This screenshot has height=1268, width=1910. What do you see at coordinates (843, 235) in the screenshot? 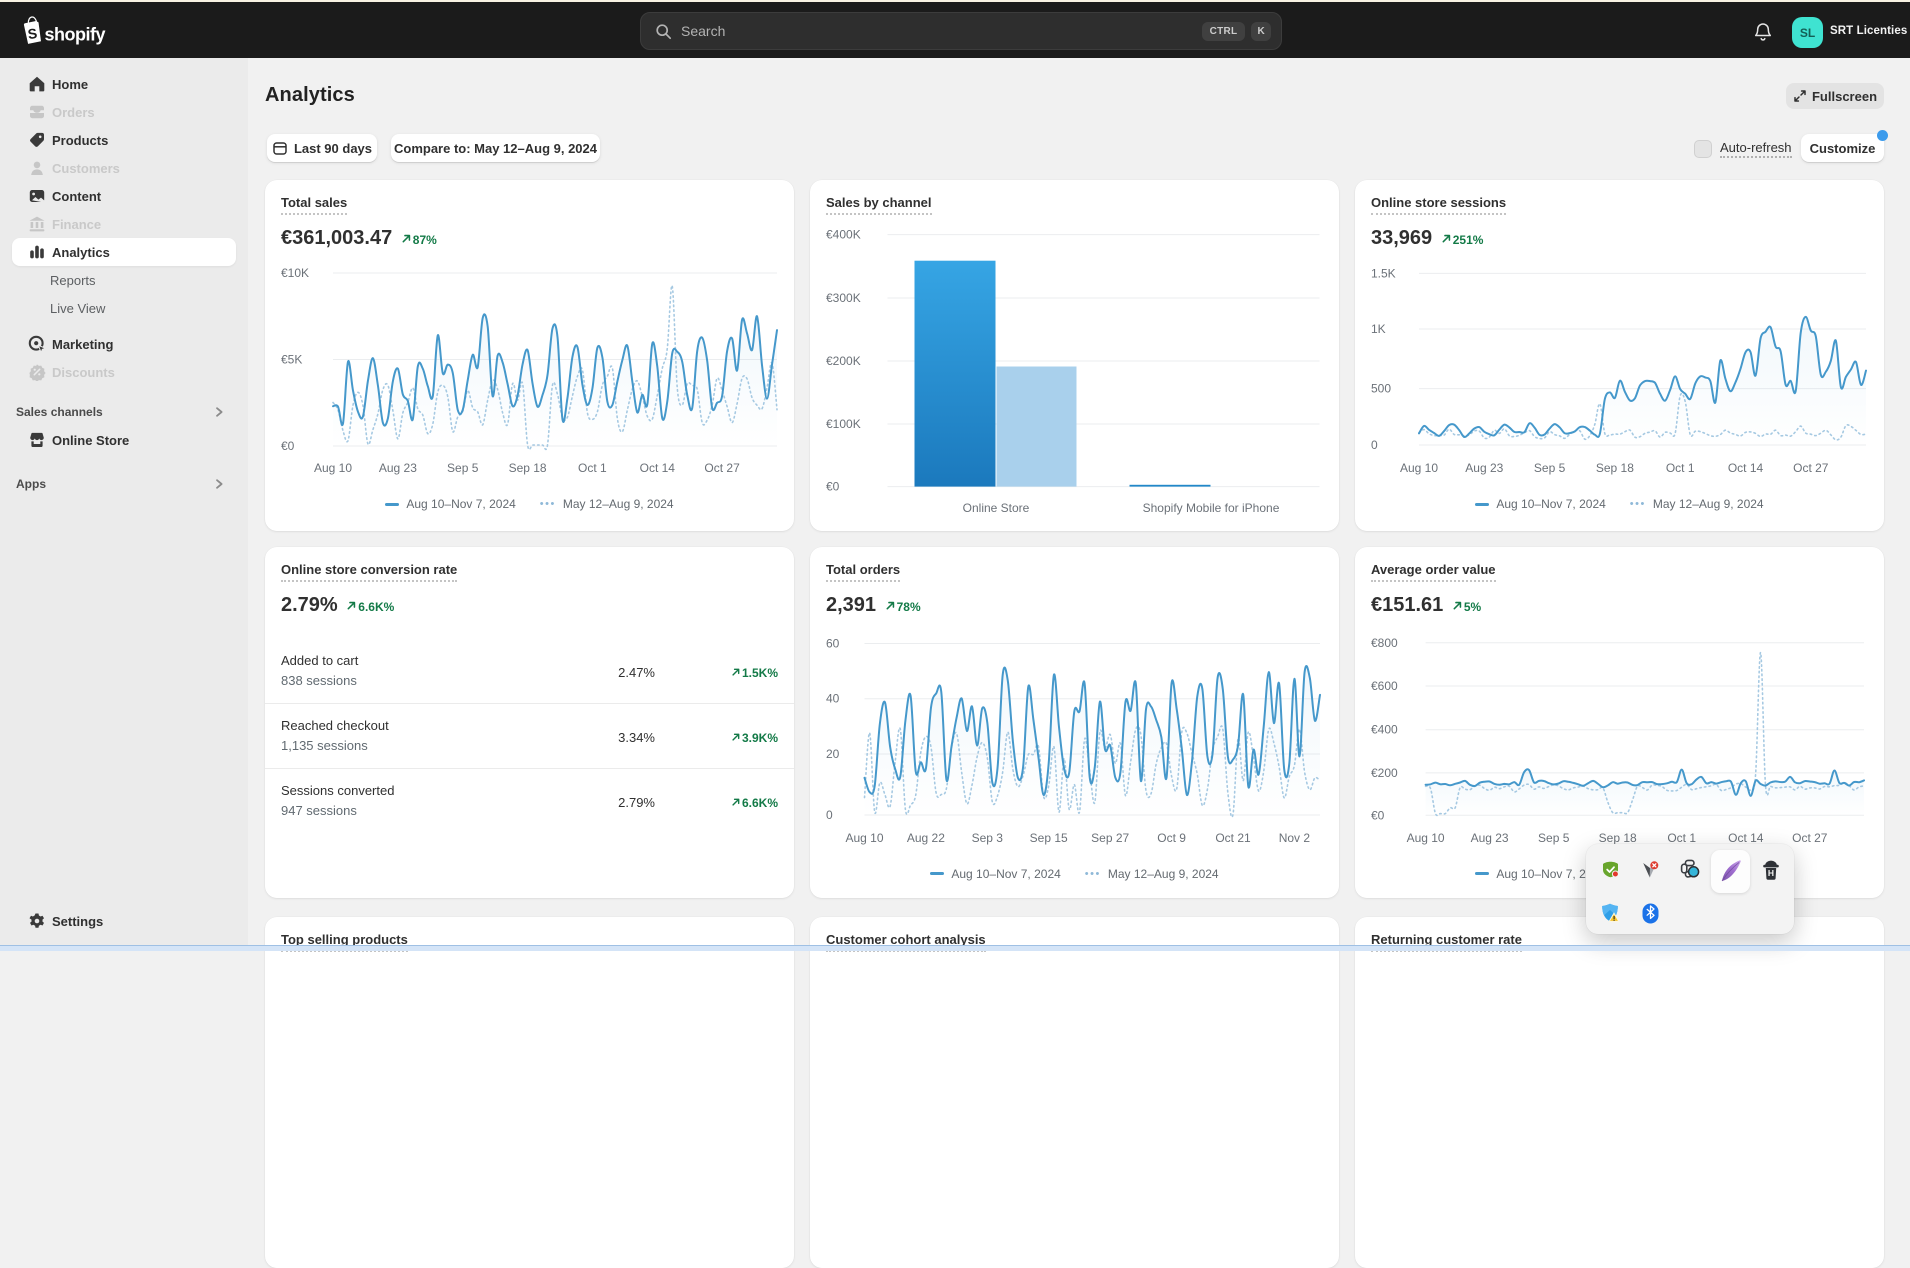
I see `svg-text: €400K` at bounding box center [843, 235].